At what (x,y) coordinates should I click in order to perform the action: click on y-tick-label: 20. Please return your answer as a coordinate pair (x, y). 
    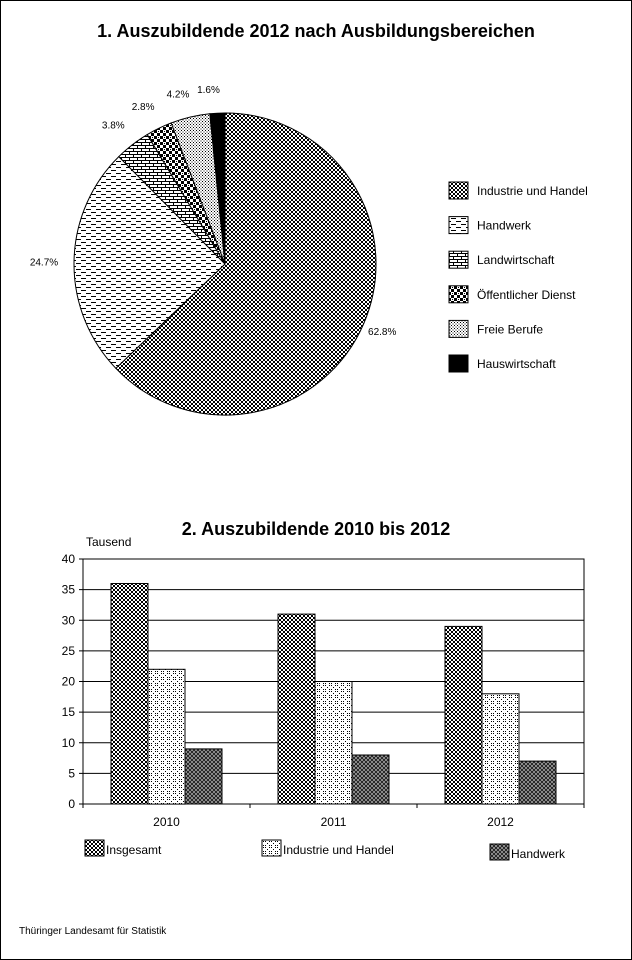
    Looking at the image, I should click on (69, 682).